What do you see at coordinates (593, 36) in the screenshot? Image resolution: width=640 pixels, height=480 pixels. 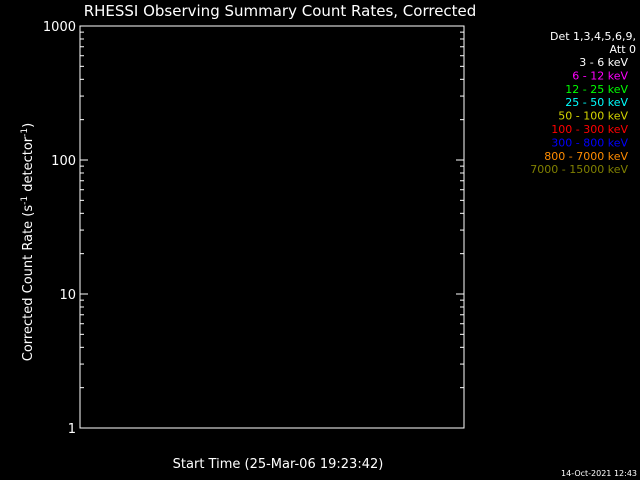 I see `legend-header: Det 1,3,4,5,6,9,` at bounding box center [593, 36].